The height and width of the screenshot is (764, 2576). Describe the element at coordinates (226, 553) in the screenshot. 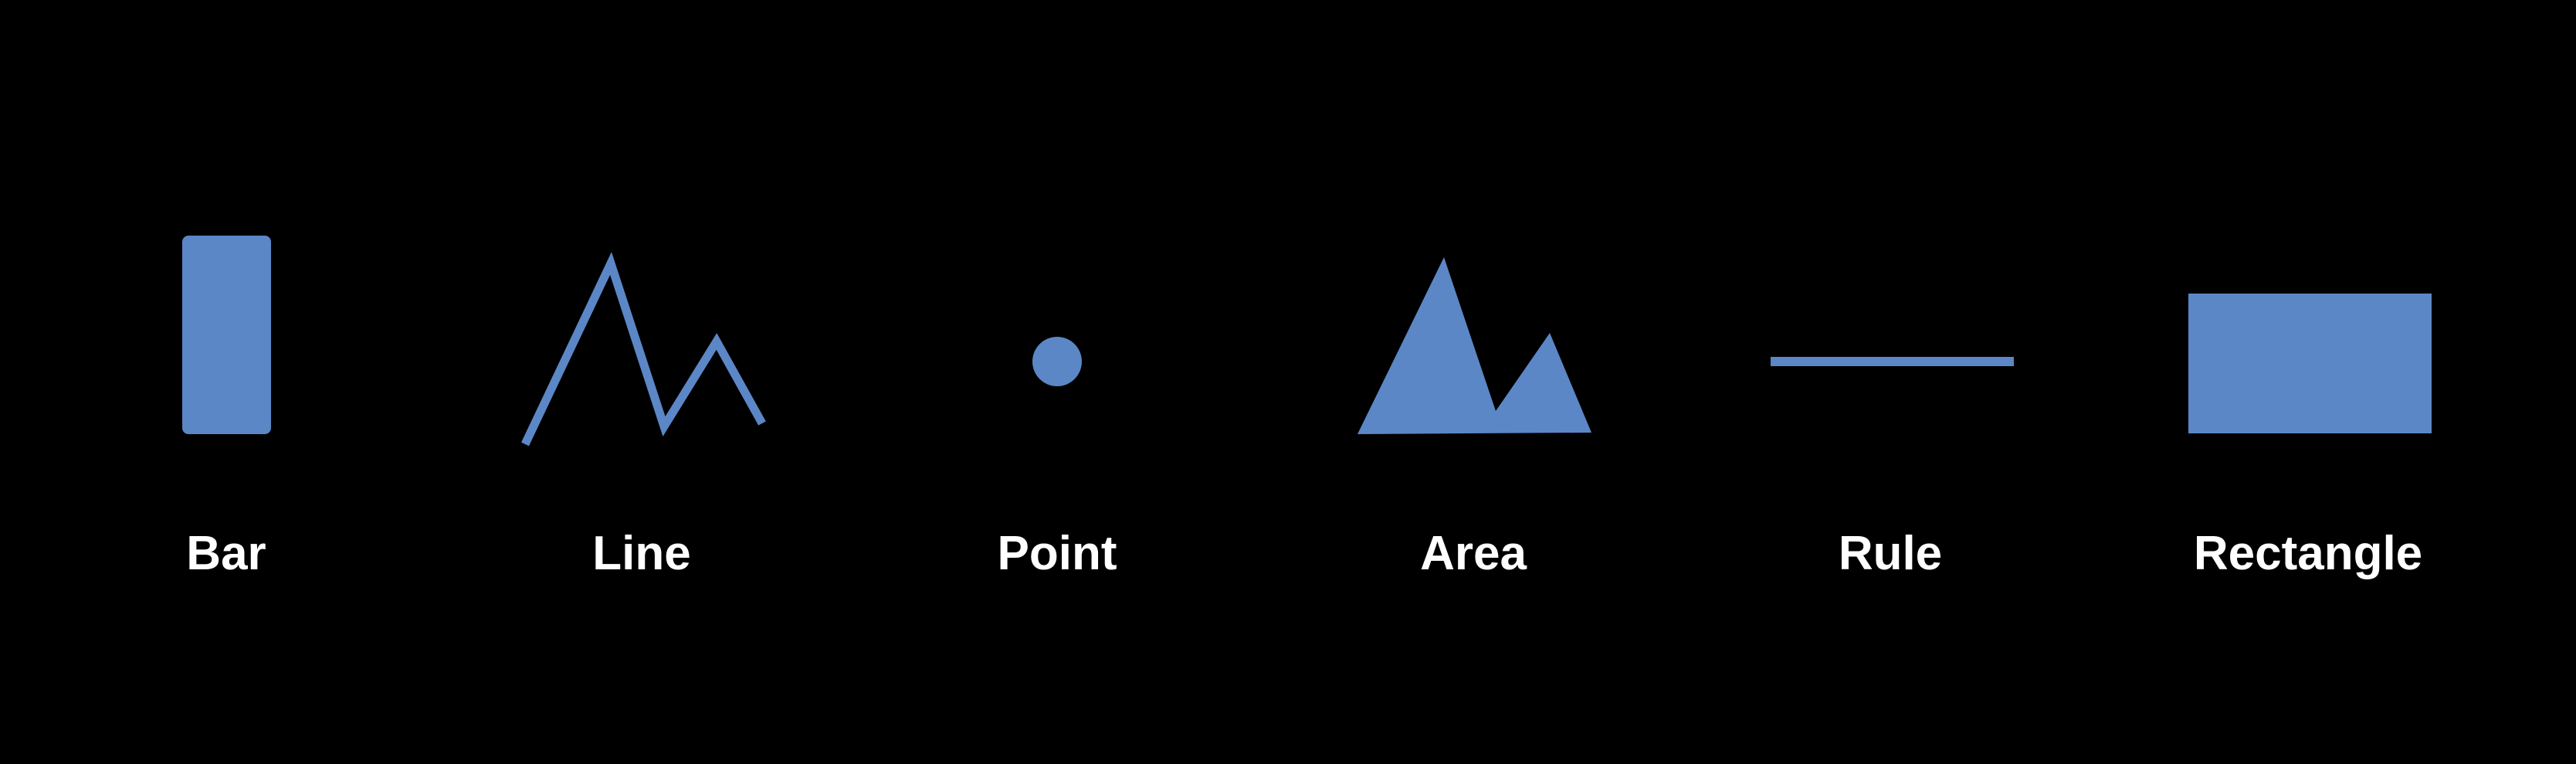

I see `bar-label: Bar` at that location.